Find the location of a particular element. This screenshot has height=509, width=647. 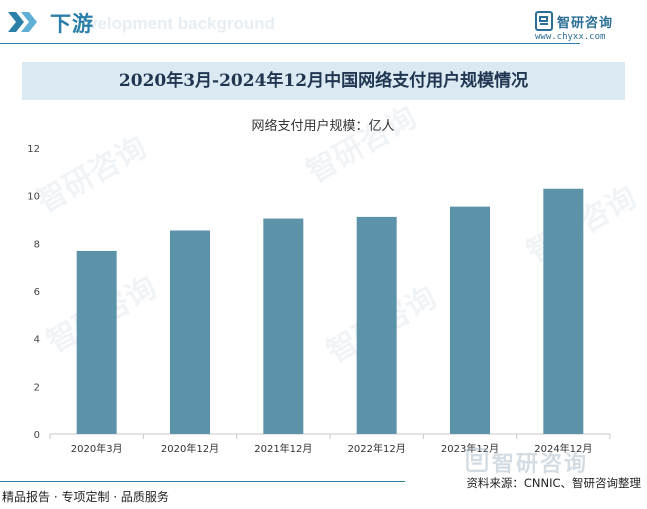

x-tick-label: 2020年12月 is located at coordinates (190, 448).